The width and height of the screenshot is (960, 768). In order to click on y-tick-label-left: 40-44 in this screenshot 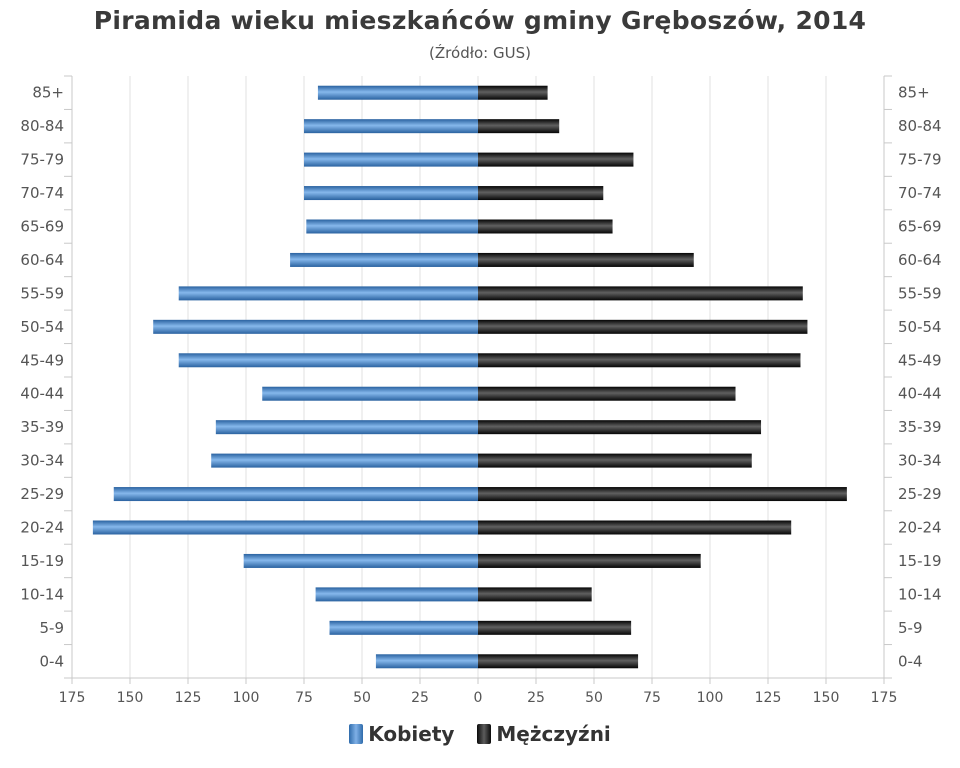, I will do `click(42, 394)`.